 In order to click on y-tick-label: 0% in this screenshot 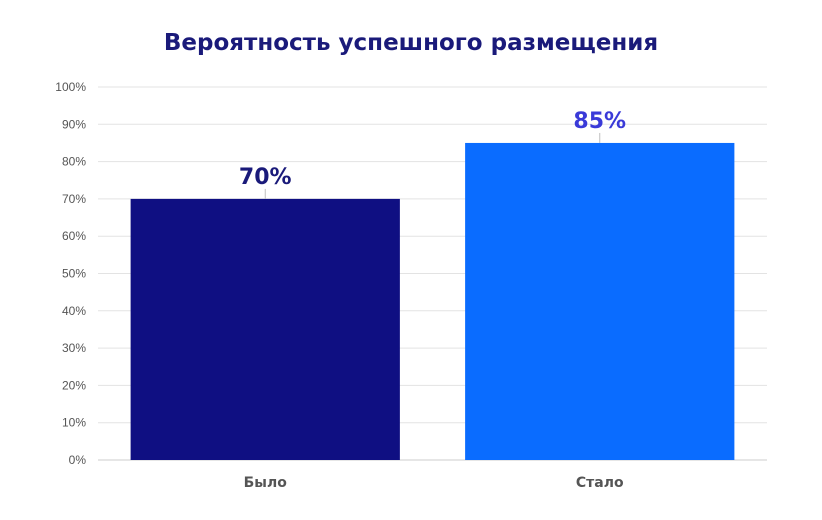, I will do `click(78, 460)`.